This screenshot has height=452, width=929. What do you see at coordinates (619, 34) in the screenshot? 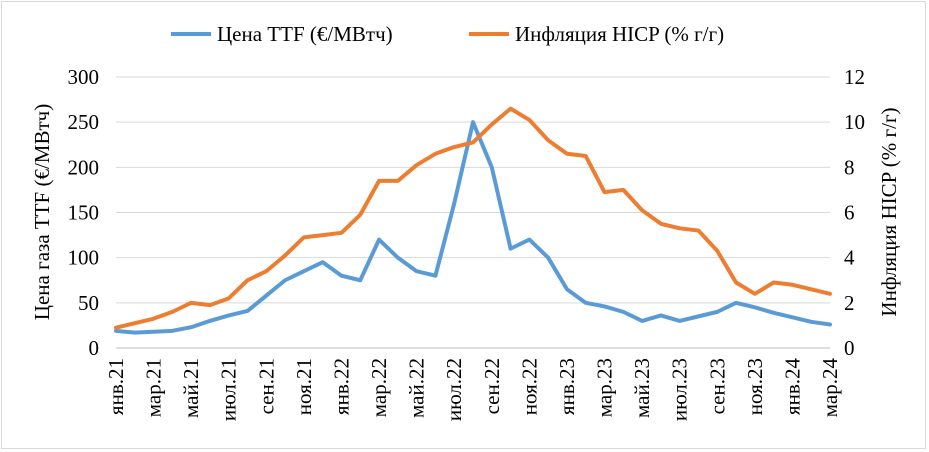
I see `legend-label: Инфляция HICP (% г/г)` at bounding box center [619, 34].